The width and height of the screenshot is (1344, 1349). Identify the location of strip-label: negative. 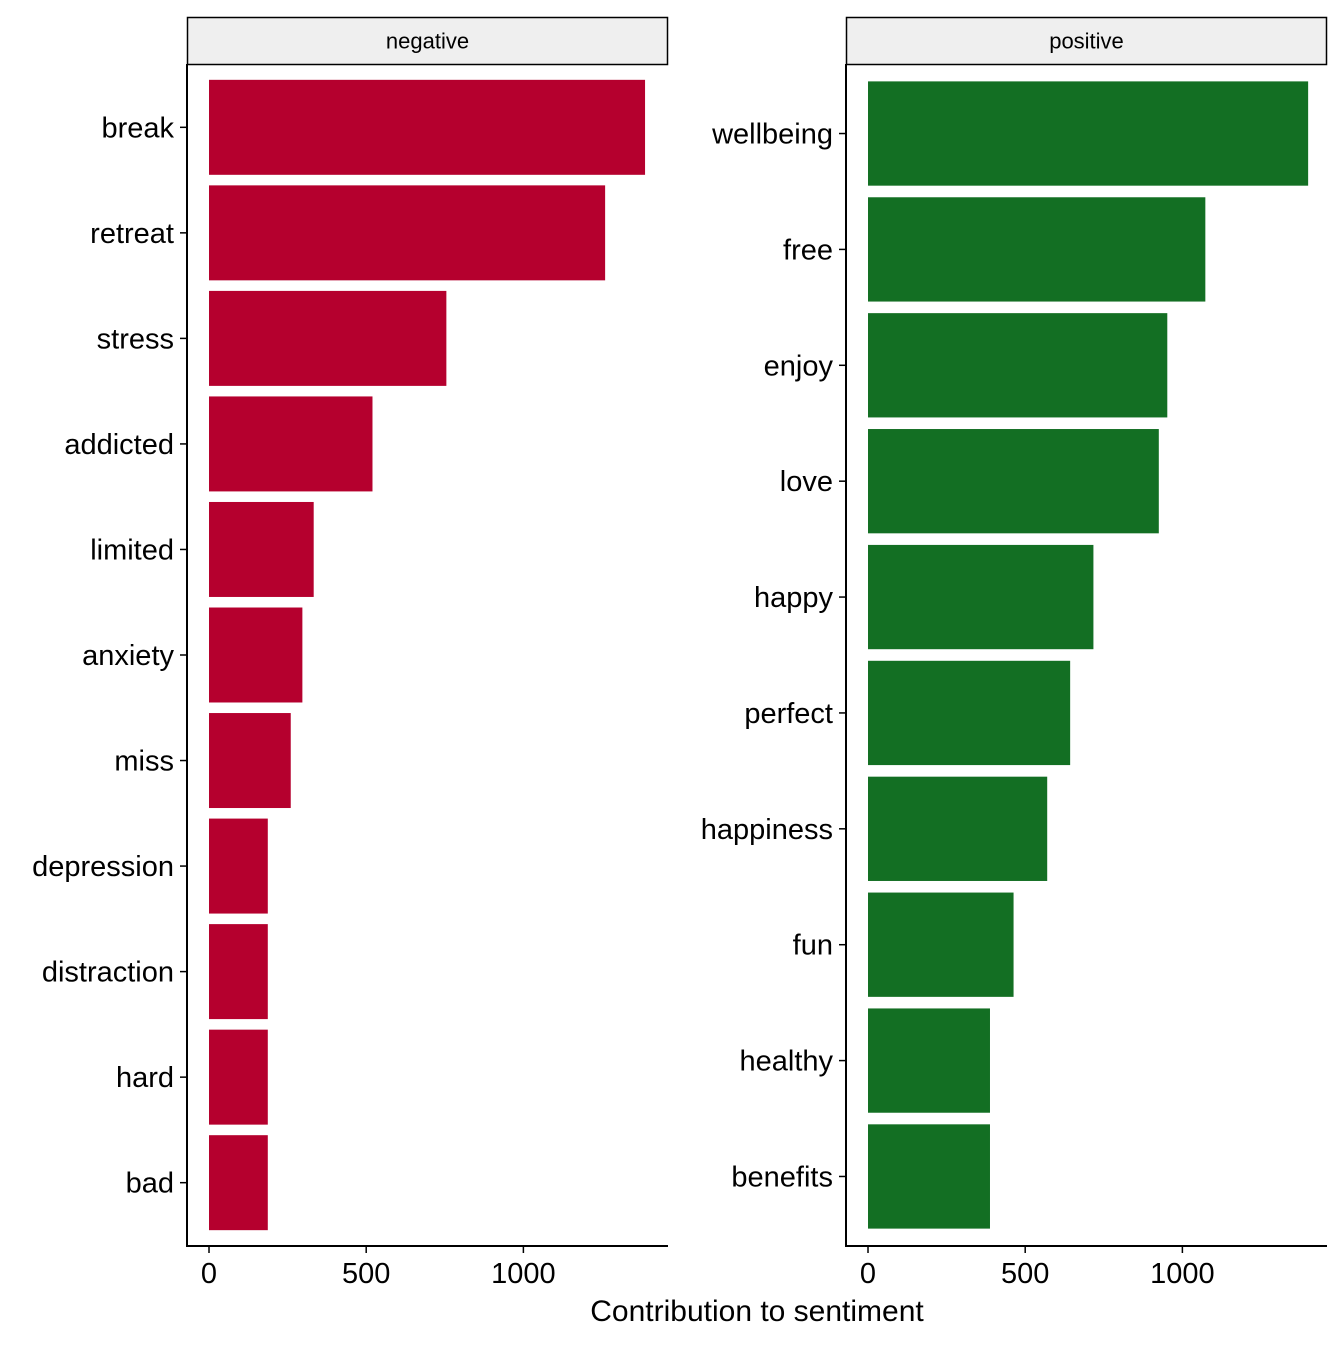
(427, 41).